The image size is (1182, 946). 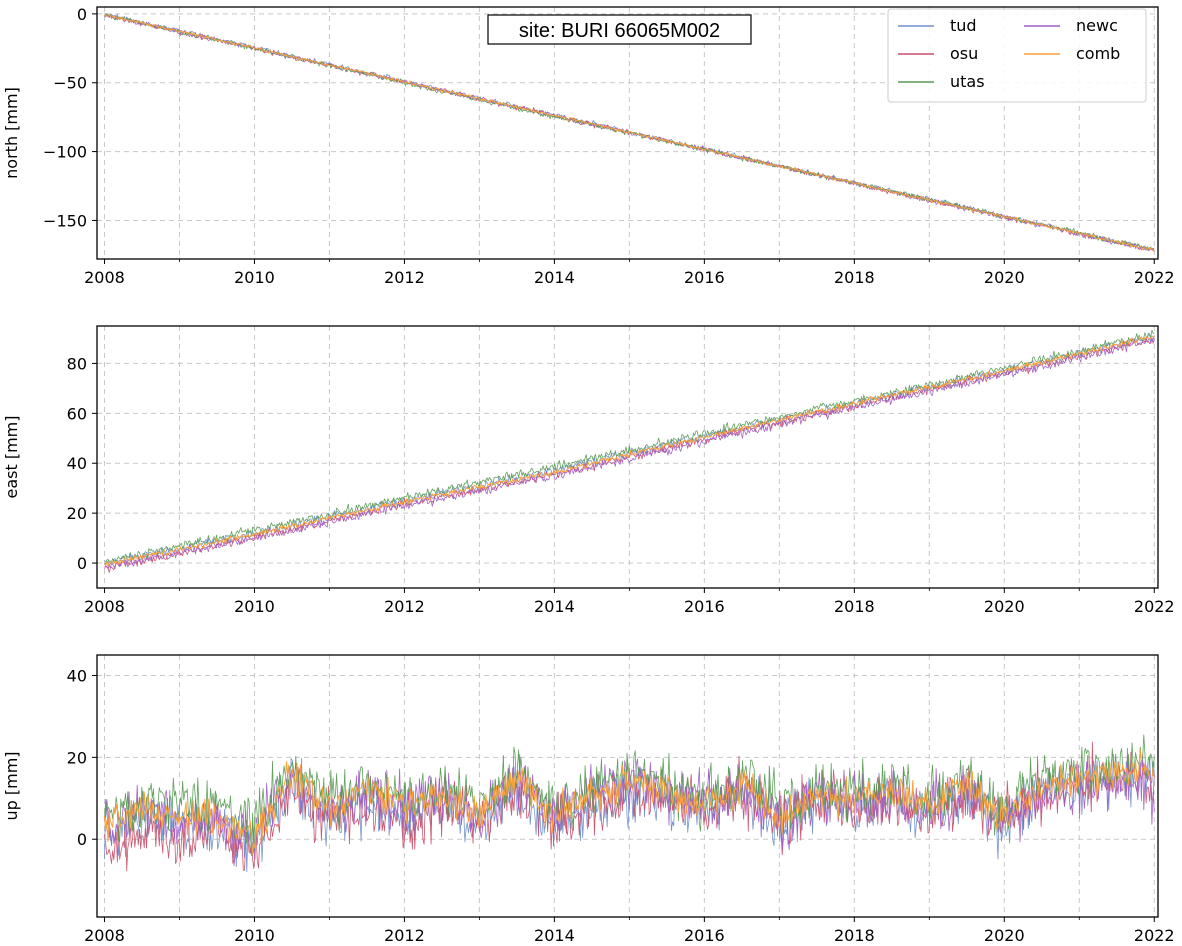 What do you see at coordinates (404, 935) in the screenshot?
I see `up-xtick-label: 2012` at bounding box center [404, 935].